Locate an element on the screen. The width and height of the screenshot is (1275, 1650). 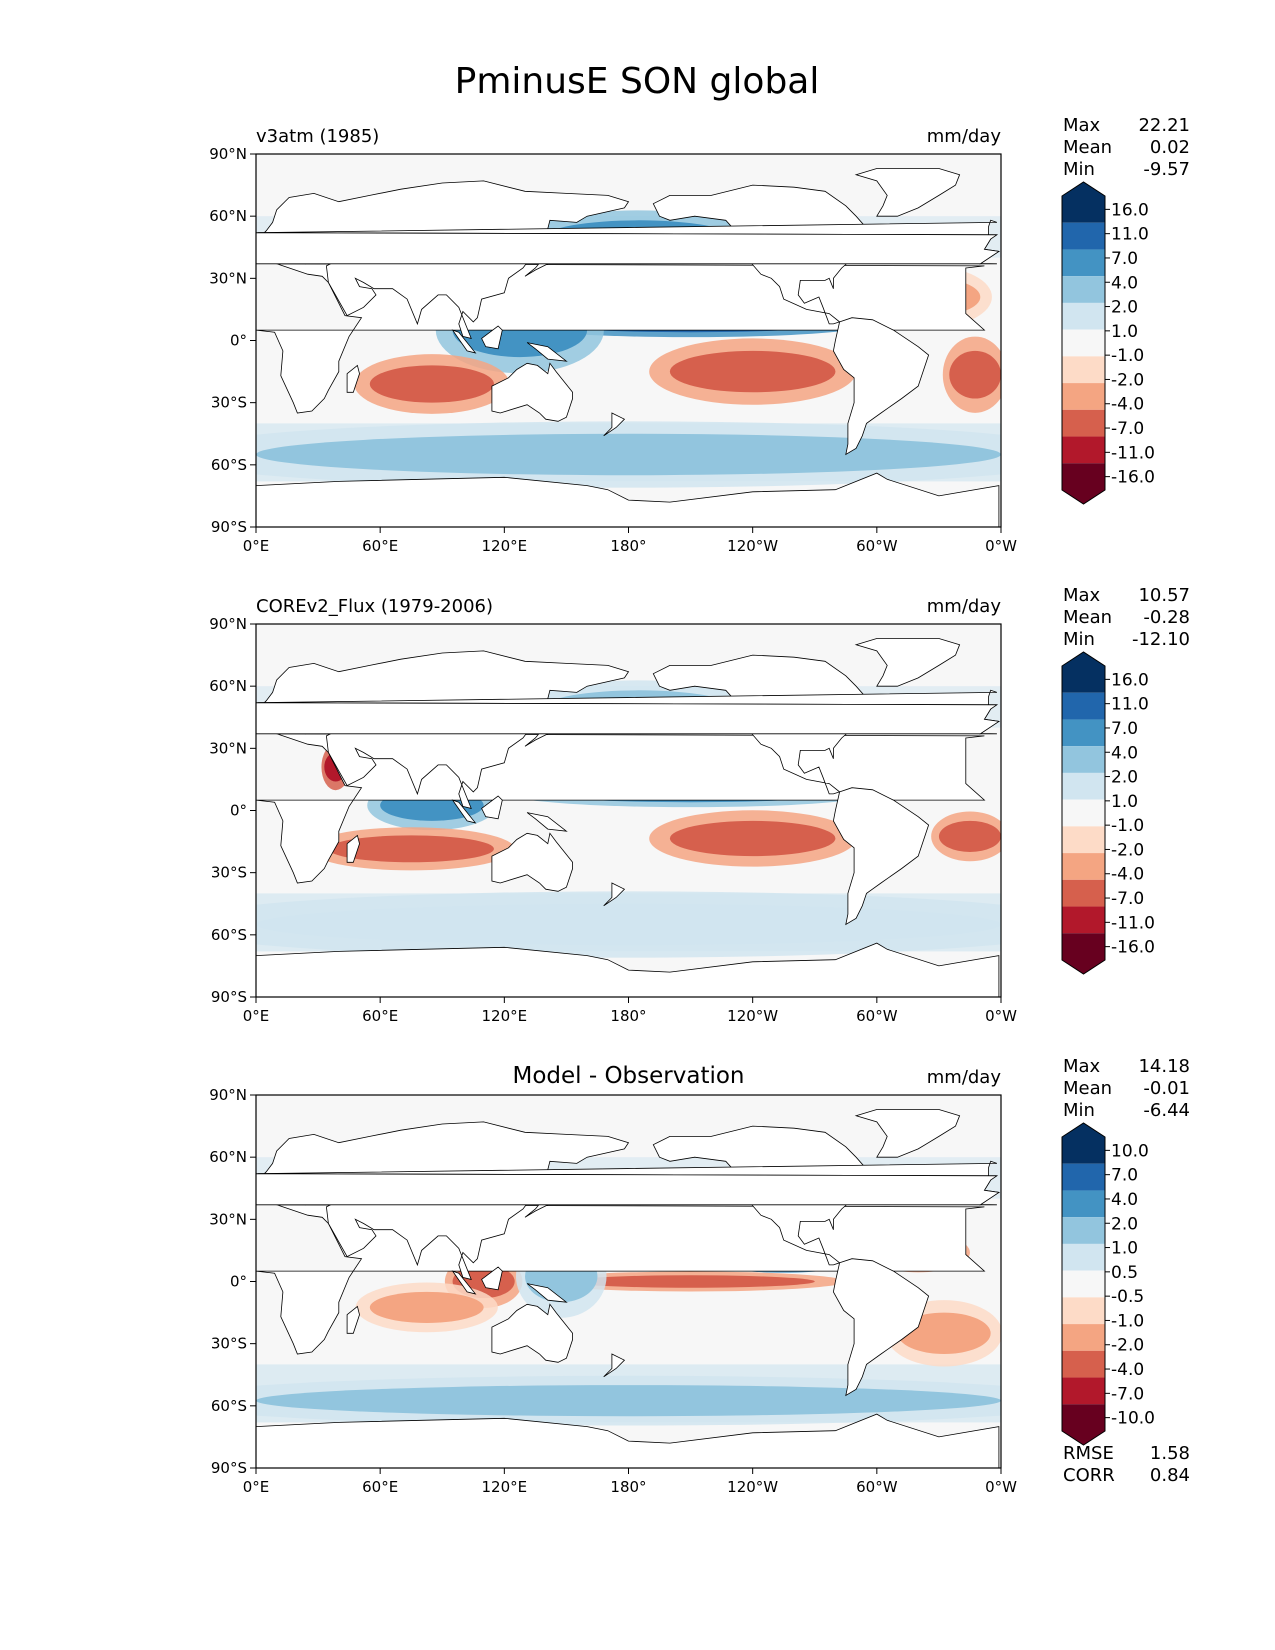
lon-tick-label: 0°W is located at coordinates (1001, 1016).